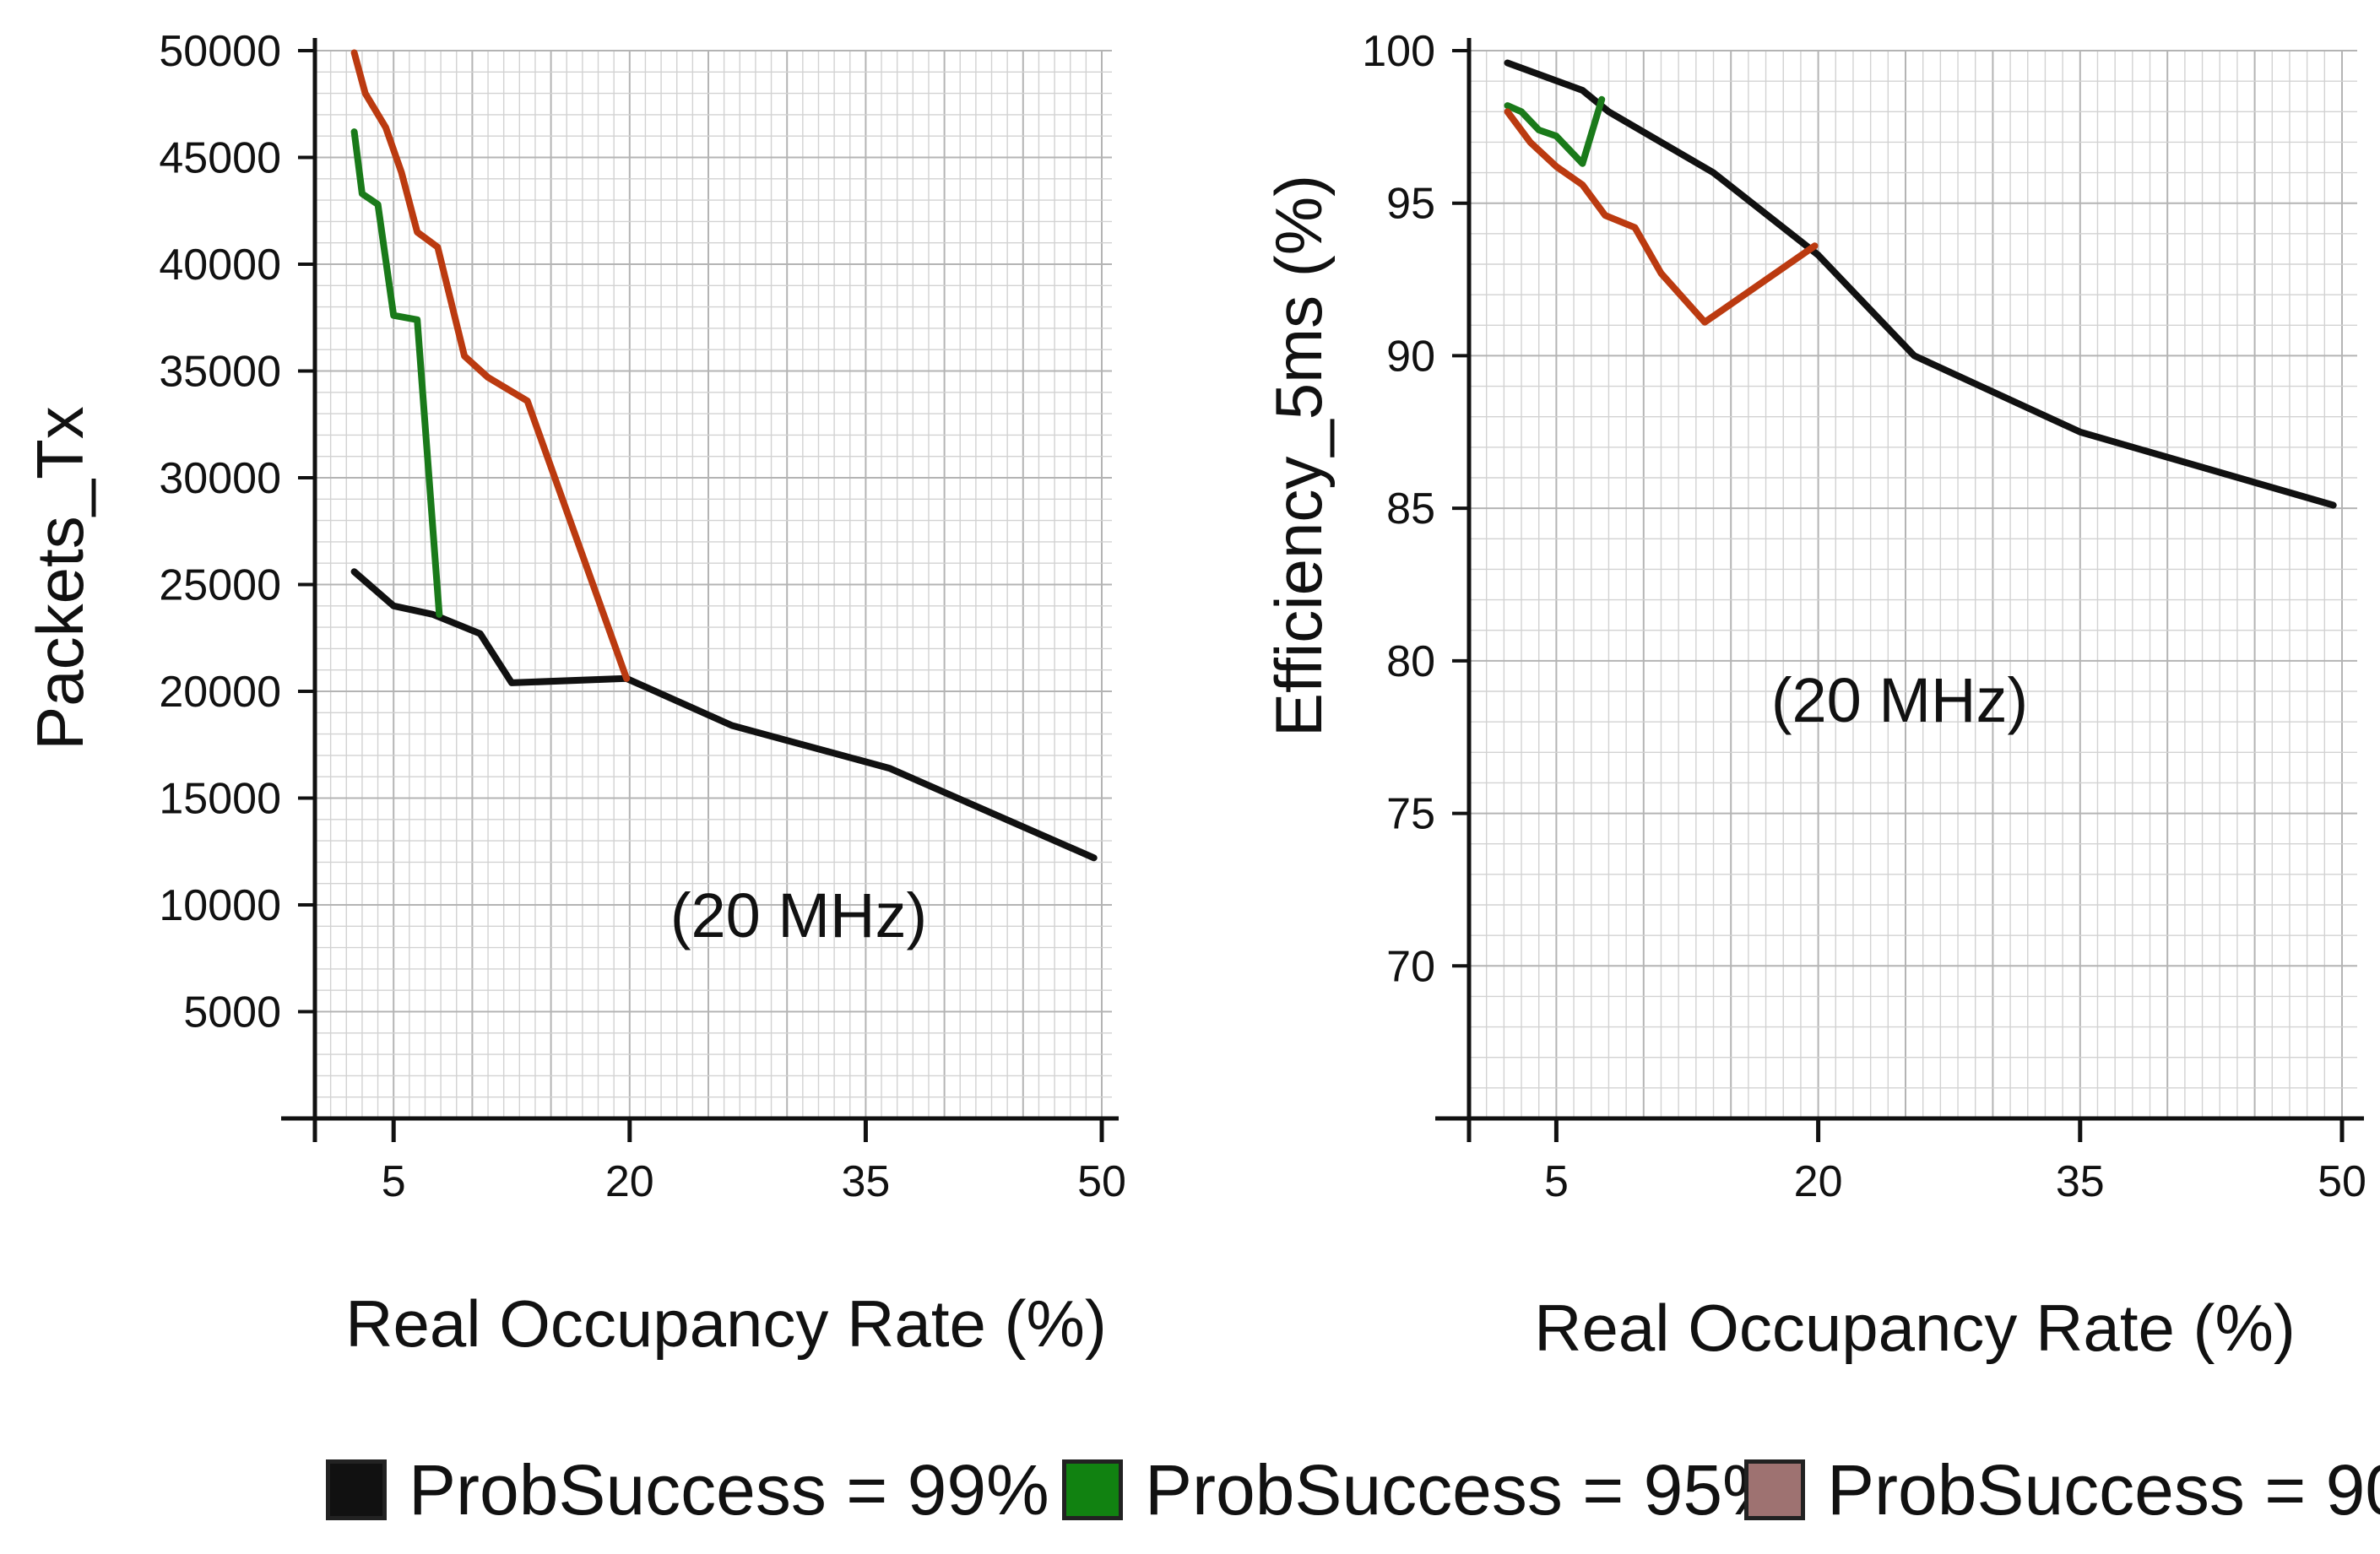 The width and height of the screenshot is (2380, 1554). Describe the element at coordinates (2103, 1489) in the screenshot. I see `legend-label-90: ProbSuccess = 90%` at that location.